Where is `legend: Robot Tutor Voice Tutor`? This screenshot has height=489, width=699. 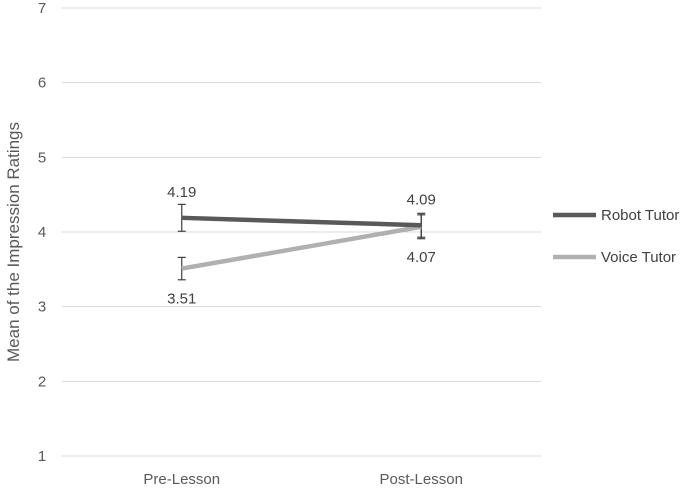 legend: Robot Tutor Voice Tutor is located at coordinates (616, 236).